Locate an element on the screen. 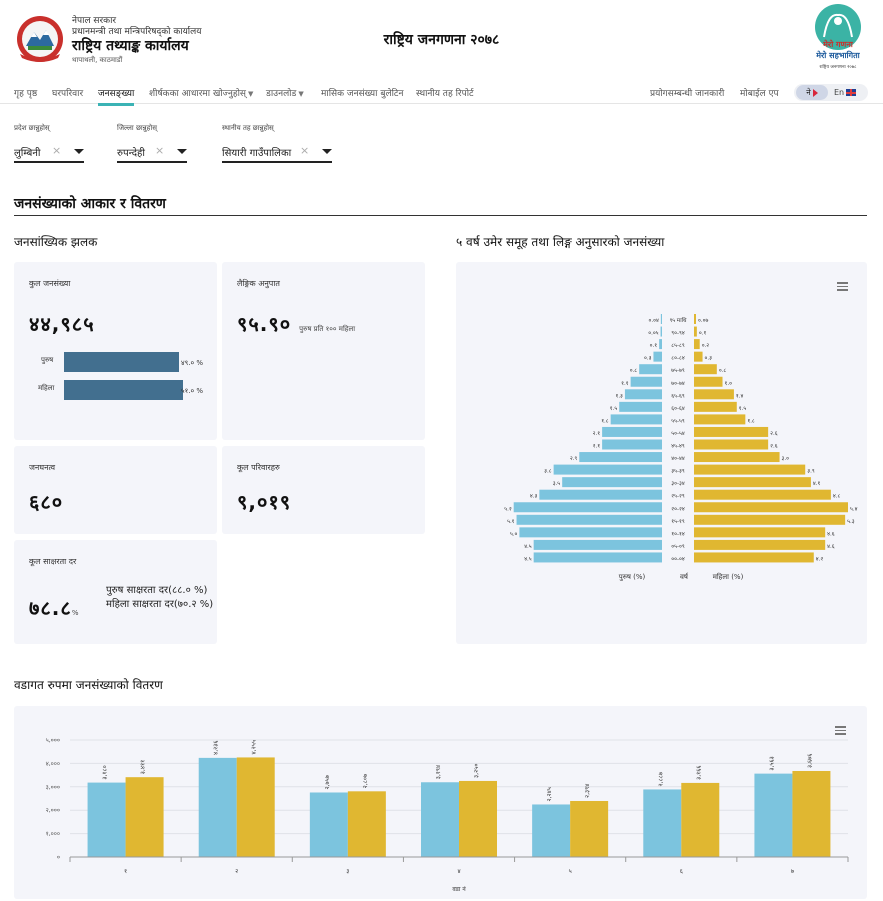 The width and height of the screenshot is (883, 901). sex-ratio-unit: पुरुष प्रति १०० महिला is located at coordinates (327, 329).